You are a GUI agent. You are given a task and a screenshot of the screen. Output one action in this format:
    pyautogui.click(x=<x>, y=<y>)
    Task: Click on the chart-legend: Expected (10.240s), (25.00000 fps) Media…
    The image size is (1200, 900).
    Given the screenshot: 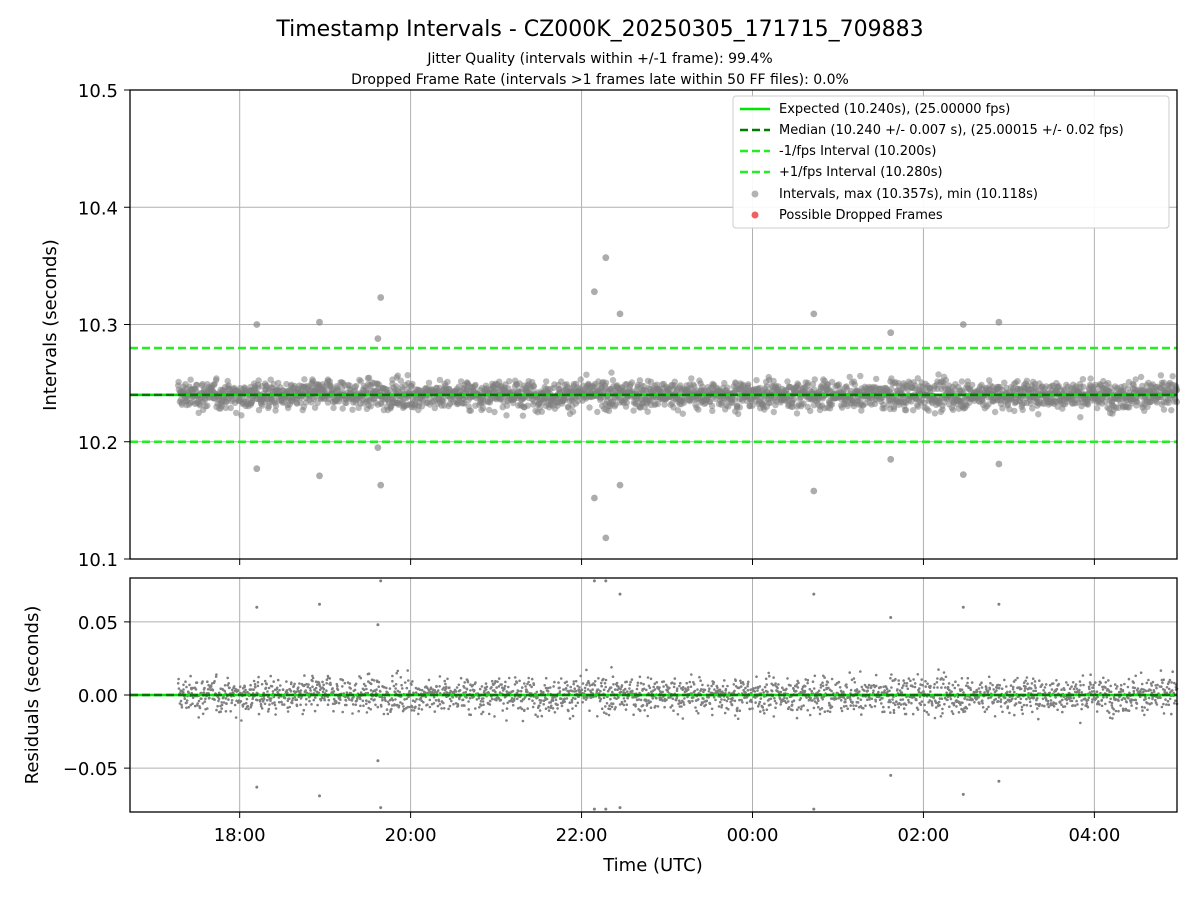 What is the action you would take?
    pyautogui.click(x=951, y=162)
    